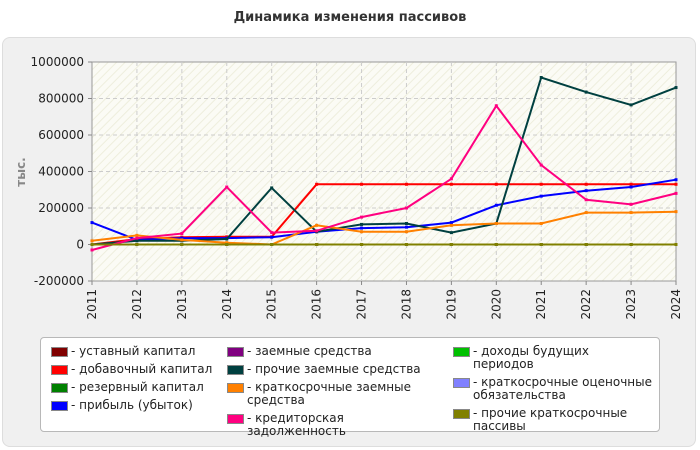  I want to click on x-tick-label: 2016, so click(317, 304).